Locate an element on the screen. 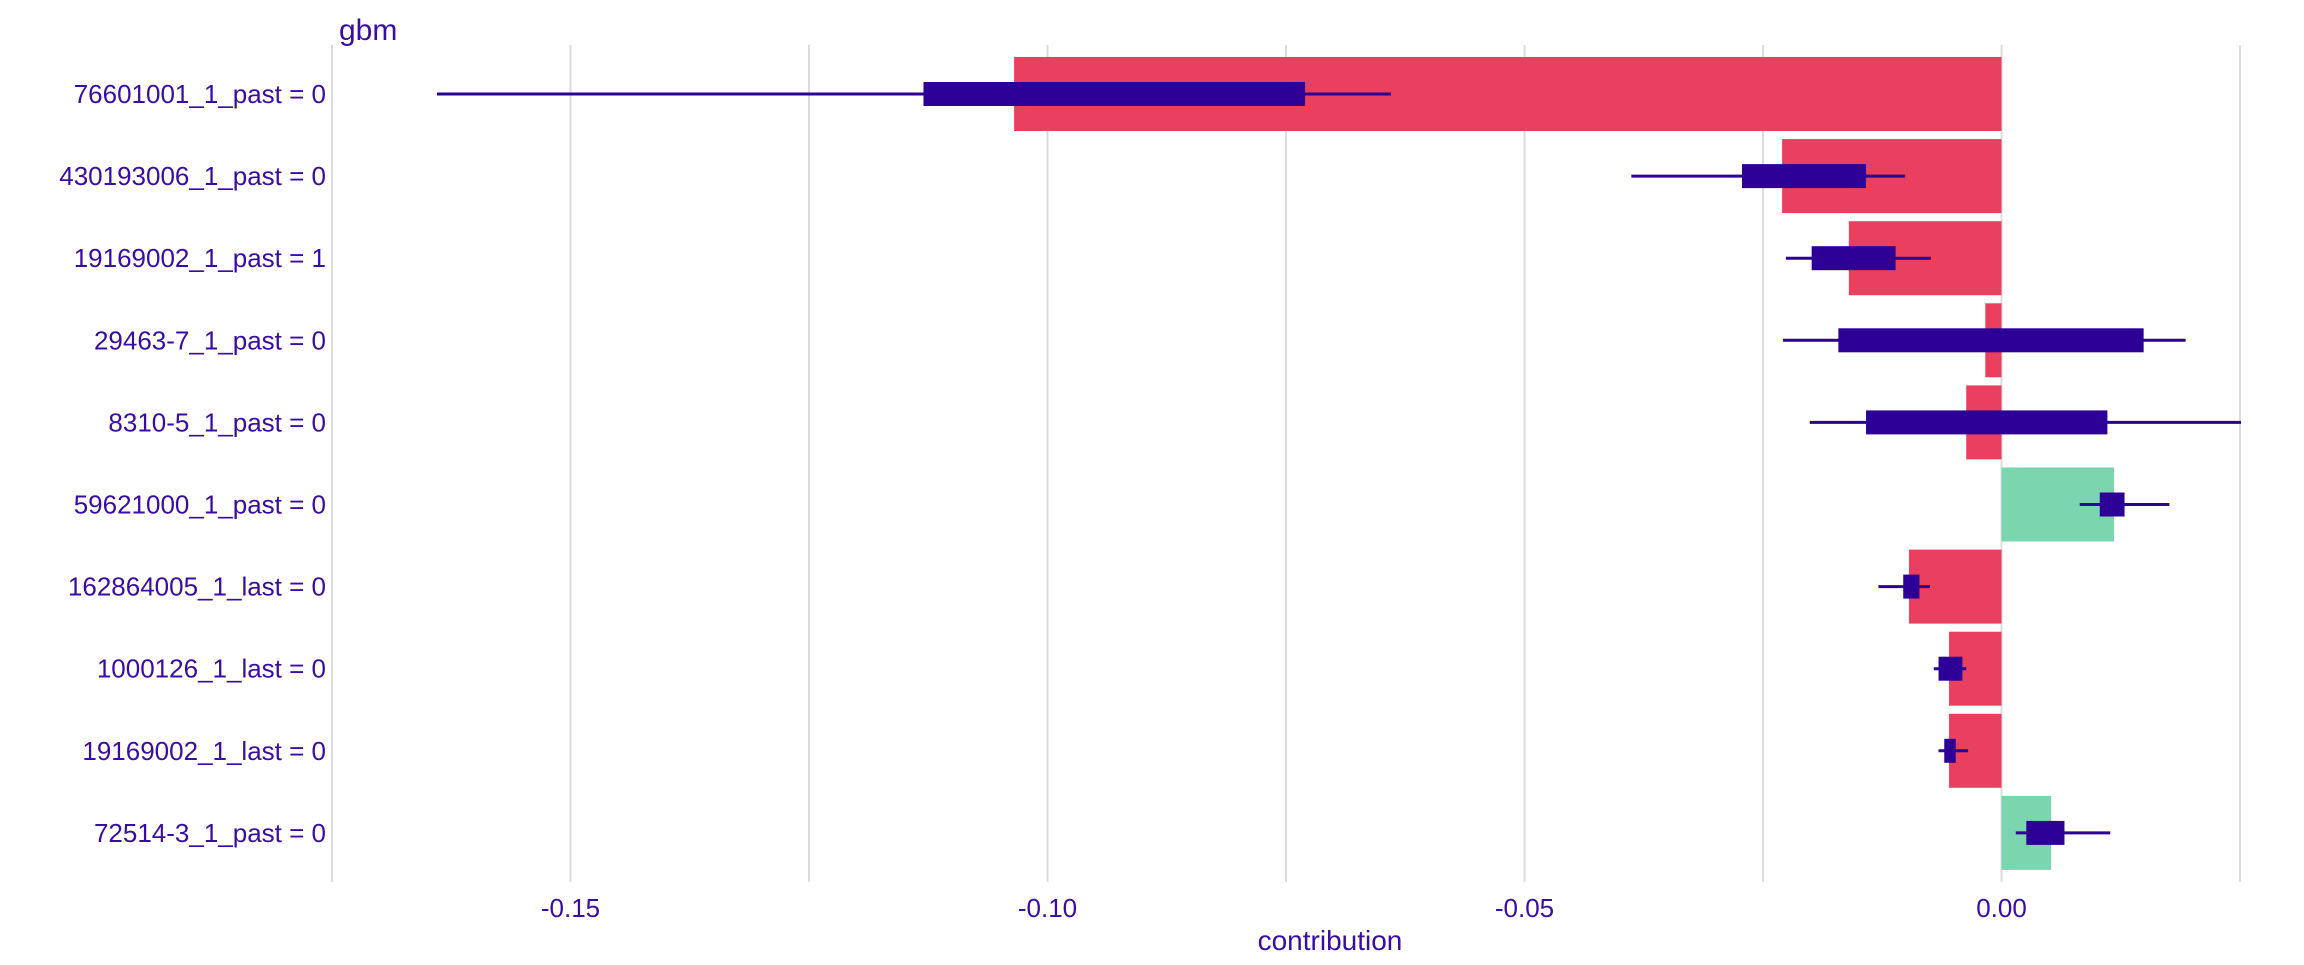 The width and height of the screenshot is (2304, 965). category-label: 76601001_1_past = 0 is located at coordinates (200, 94).